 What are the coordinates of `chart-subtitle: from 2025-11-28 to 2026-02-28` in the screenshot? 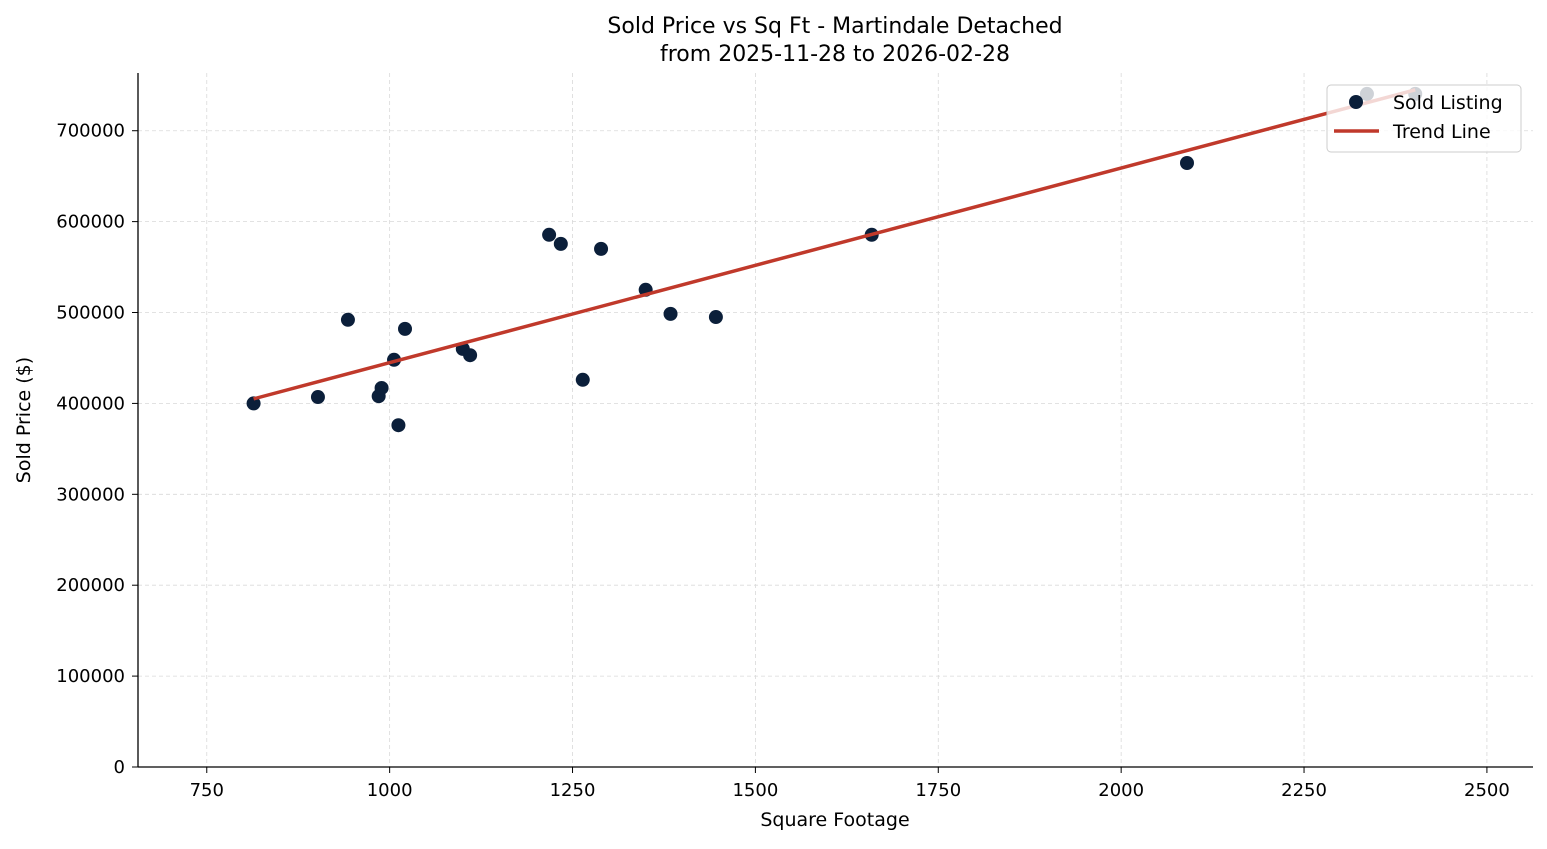 It's located at (835, 54).